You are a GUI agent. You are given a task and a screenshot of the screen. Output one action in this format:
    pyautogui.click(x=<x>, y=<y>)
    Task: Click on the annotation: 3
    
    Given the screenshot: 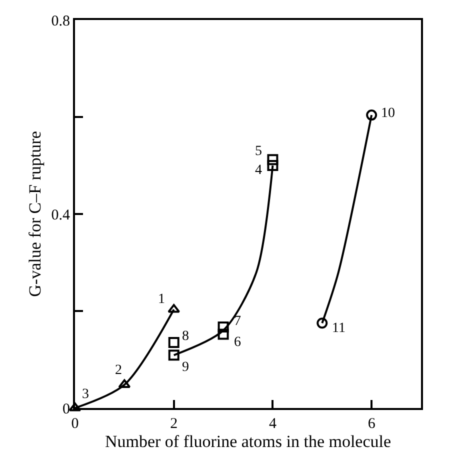 What is the action you would take?
    pyautogui.click(x=85, y=394)
    